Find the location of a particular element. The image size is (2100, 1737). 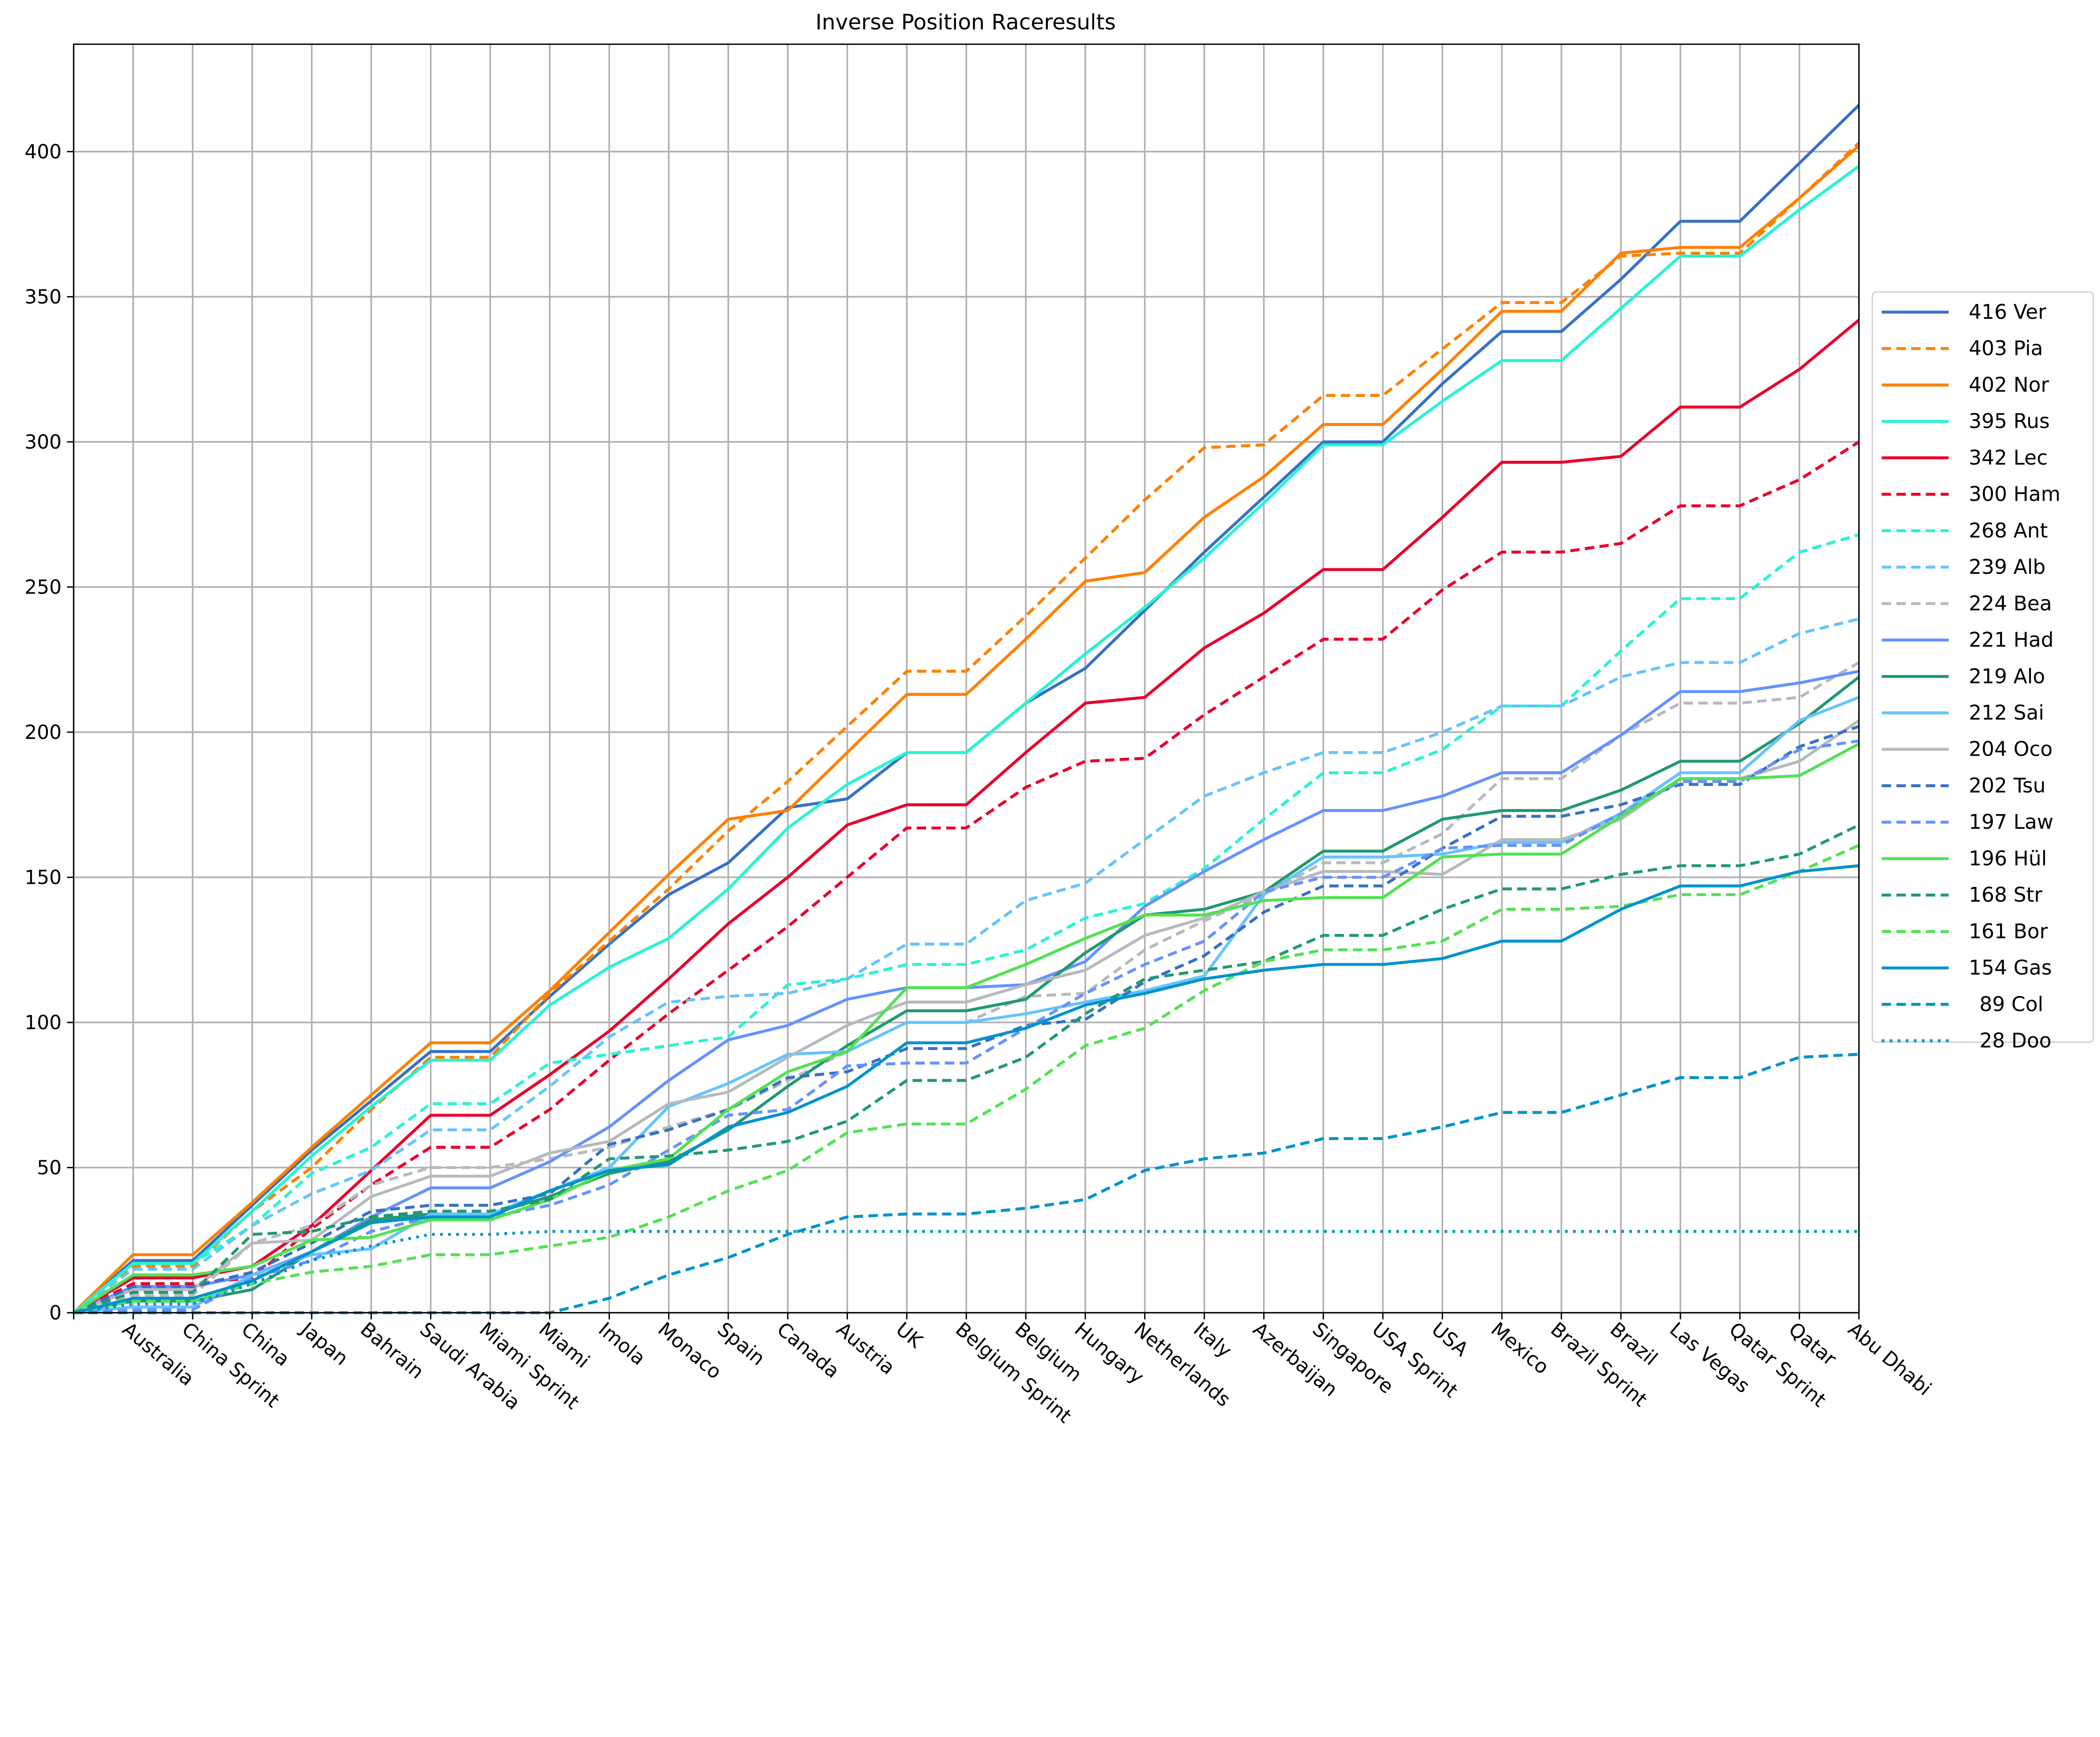

legend-label: 224 Bea is located at coordinates (2010, 604).